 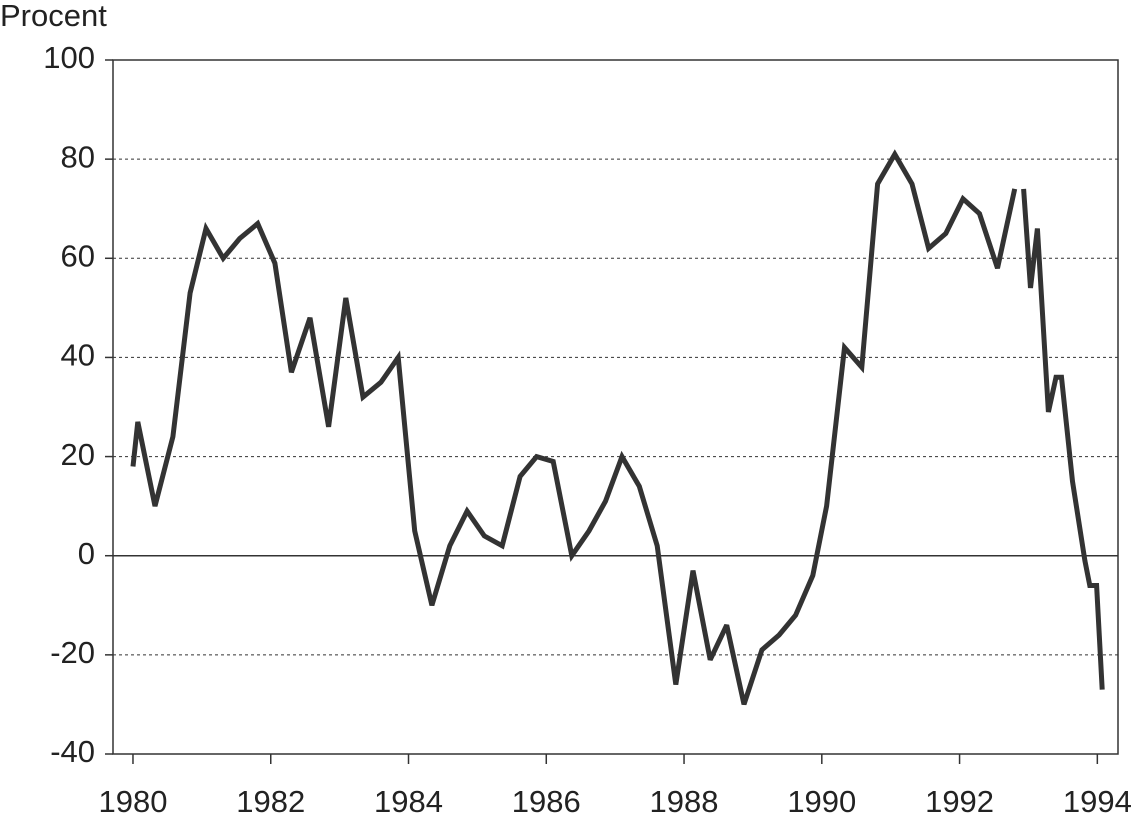 What do you see at coordinates (86, 553) in the screenshot?
I see `y-tick-label: 0` at bounding box center [86, 553].